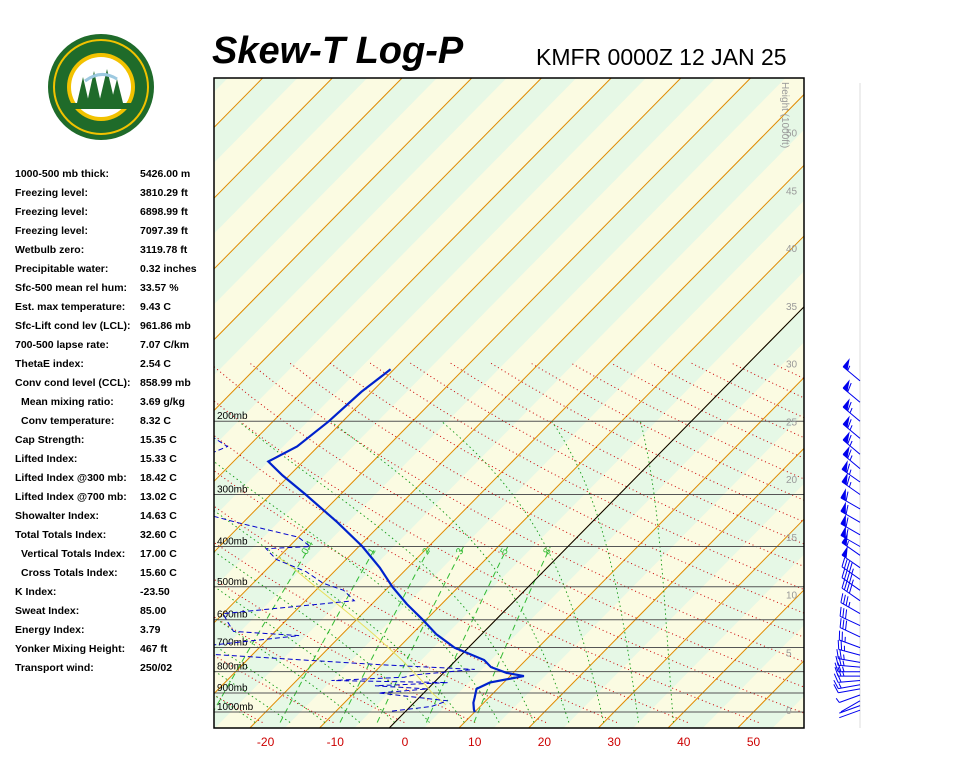 Image resolution: width=960 pixels, height=768 pixels. Describe the element at coordinates (792, 596) in the screenshot. I see `height-tick: 10` at that location.